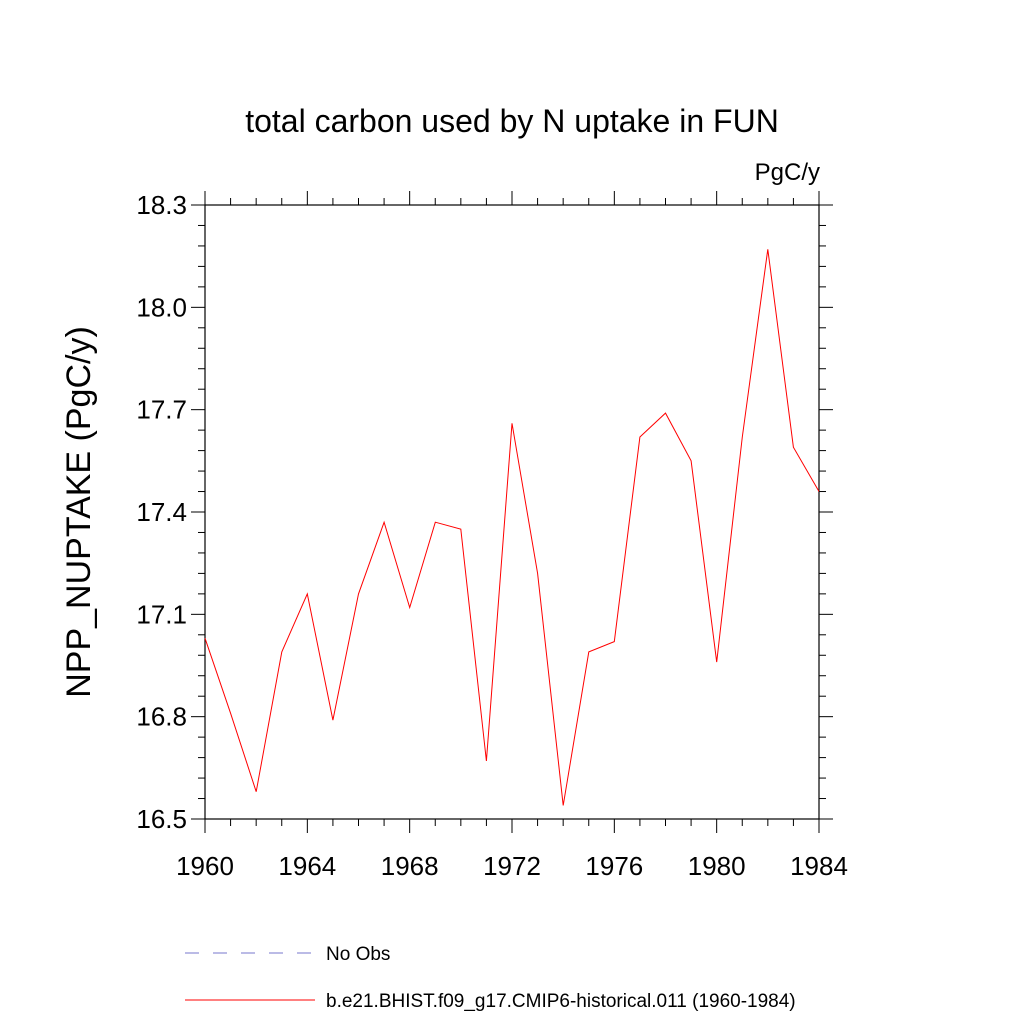 The height and width of the screenshot is (1024, 1024). What do you see at coordinates (161, 410) in the screenshot?
I see `y-tick-label: 17.7` at bounding box center [161, 410].